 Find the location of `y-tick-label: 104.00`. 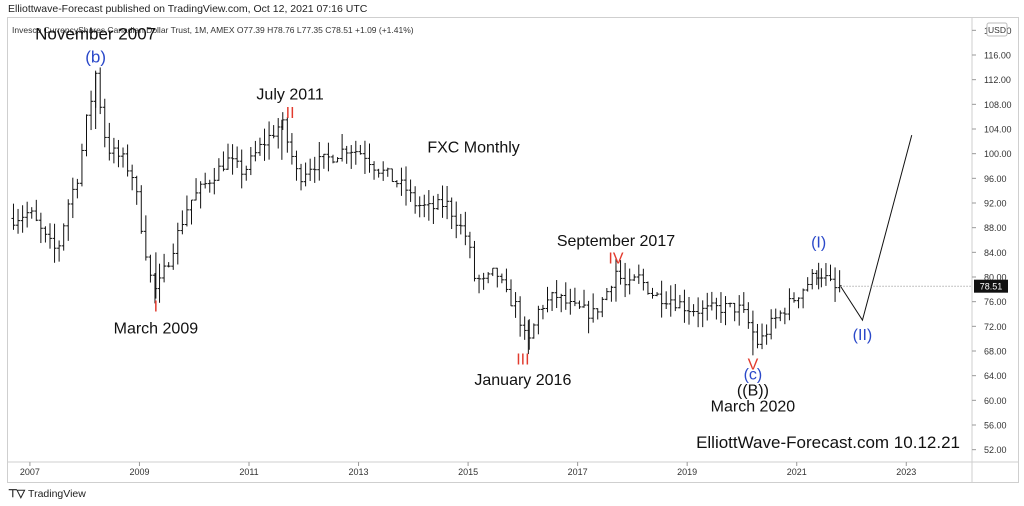

y-tick-label: 104.00 is located at coordinates (998, 130).